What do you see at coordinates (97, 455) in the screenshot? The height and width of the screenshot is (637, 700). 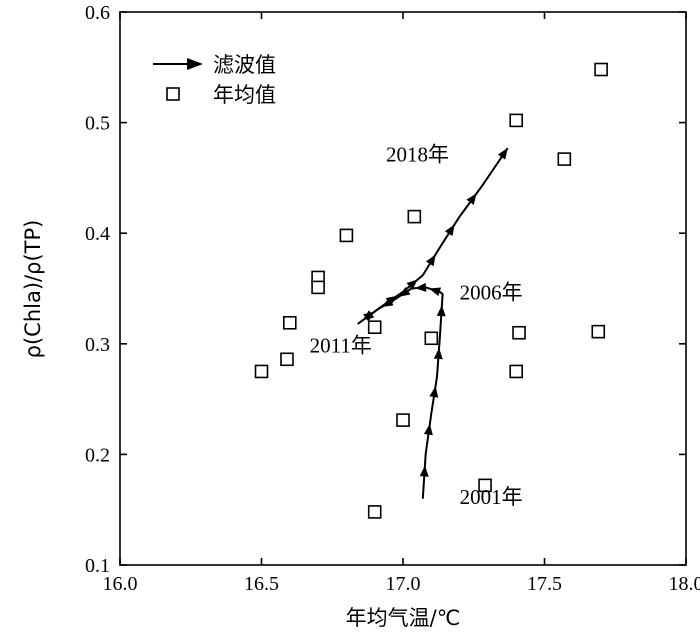 I see `y-tick-label: 0.2` at bounding box center [97, 455].